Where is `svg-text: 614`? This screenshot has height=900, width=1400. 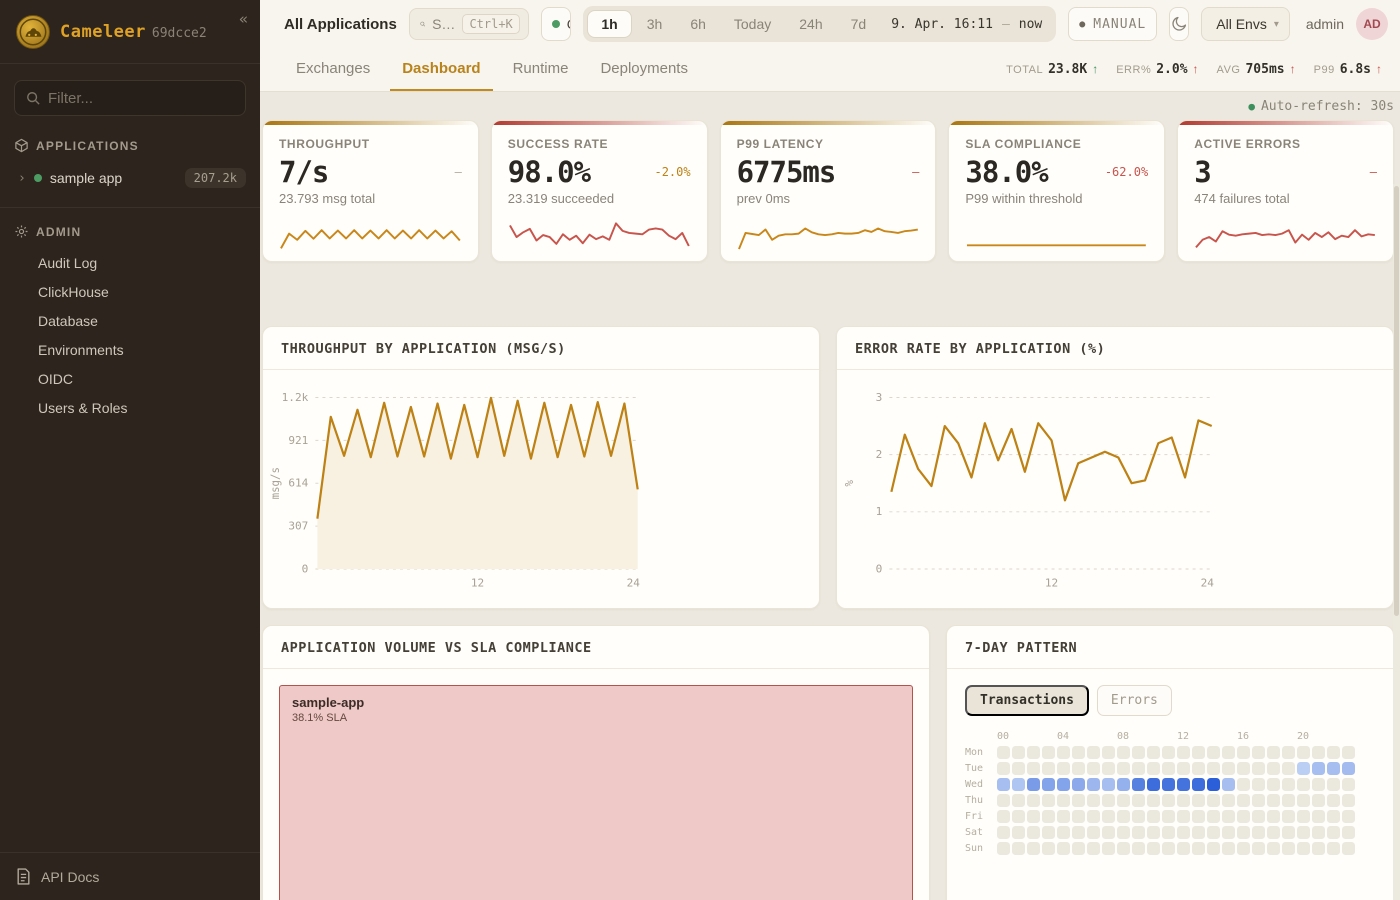 svg-text: 614 is located at coordinates (298, 483).